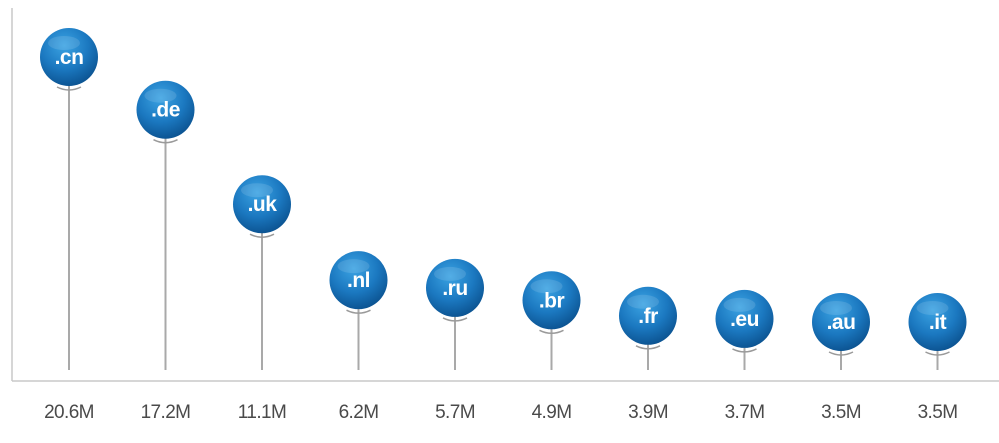 The image size is (999, 443). Describe the element at coordinates (745, 412) in the screenshot. I see `value-label-eu: 3.7M` at that location.